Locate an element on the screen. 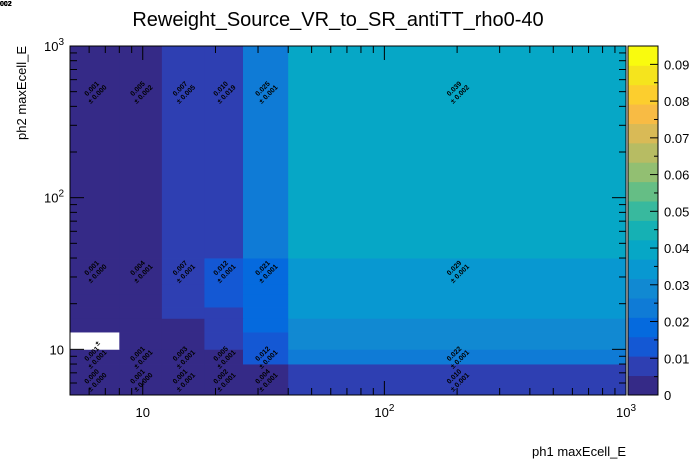 This screenshot has width=696, height=472. cell-label: 0.091± 0.002 is located at coordinates (6, 4).